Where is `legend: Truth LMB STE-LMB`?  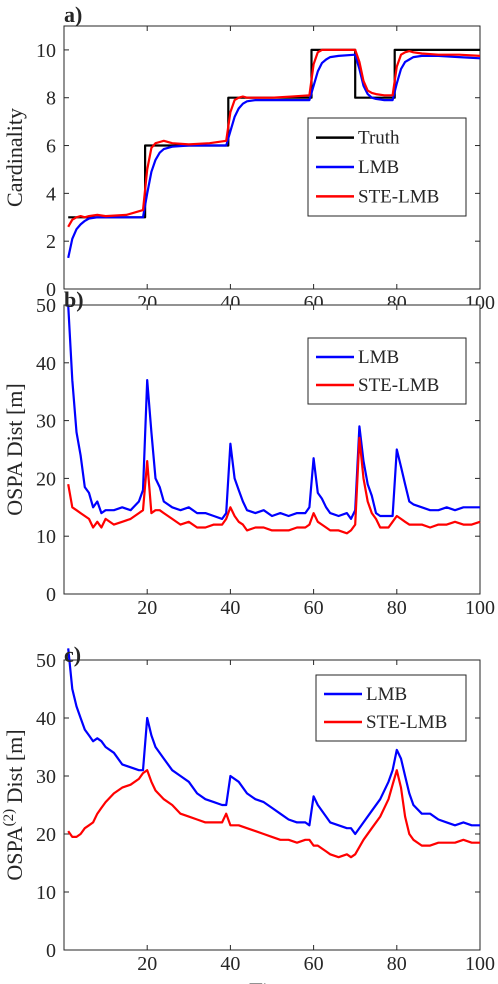
legend: Truth LMB STE-LMB is located at coordinates (387, 167).